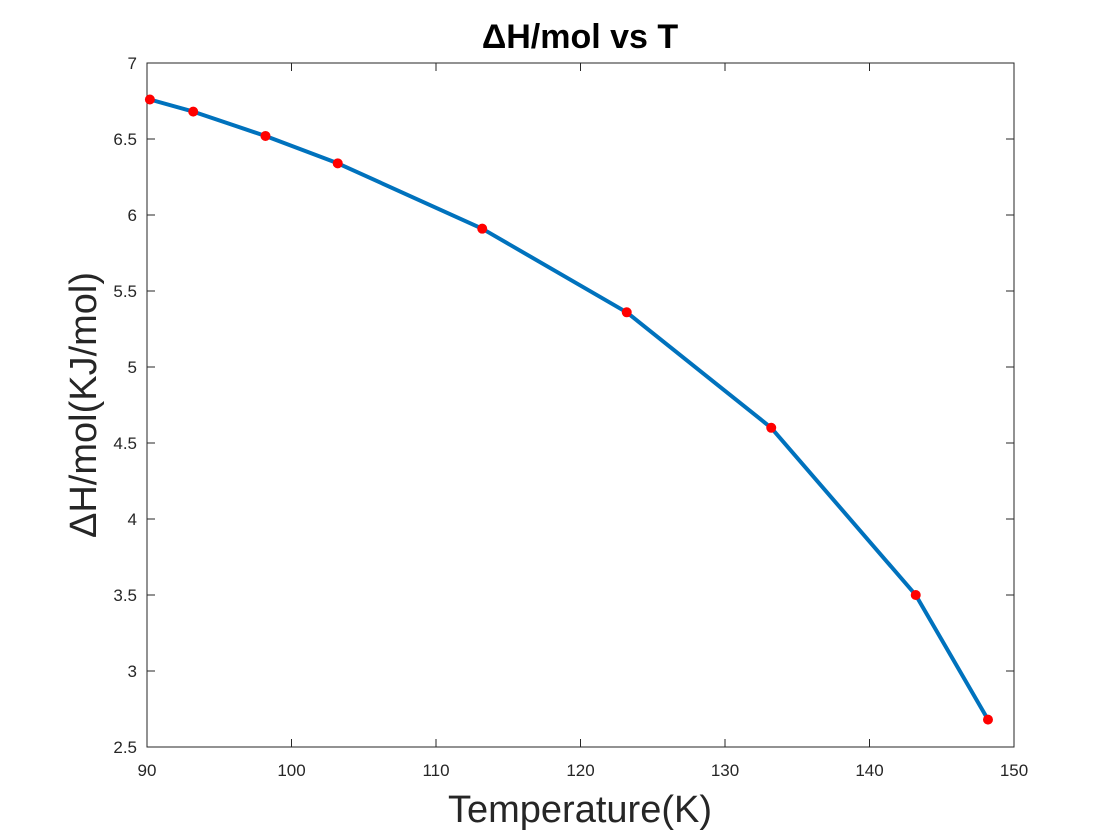  What do you see at coordinates (125, 595) in the screenshot?
I see `y-tick-label: 3.5` at bounding box center [125, 595].